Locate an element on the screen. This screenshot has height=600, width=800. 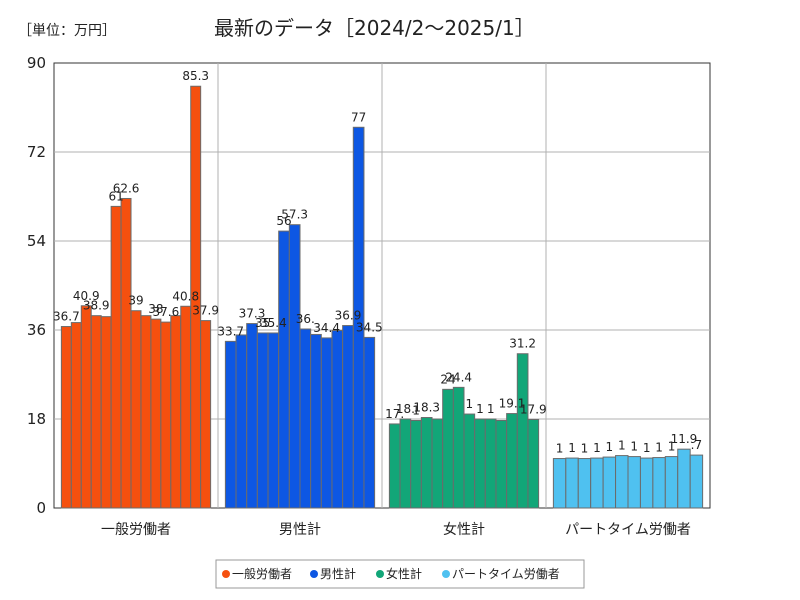
data-label: 57.3 is located at coordinates (294, 215).